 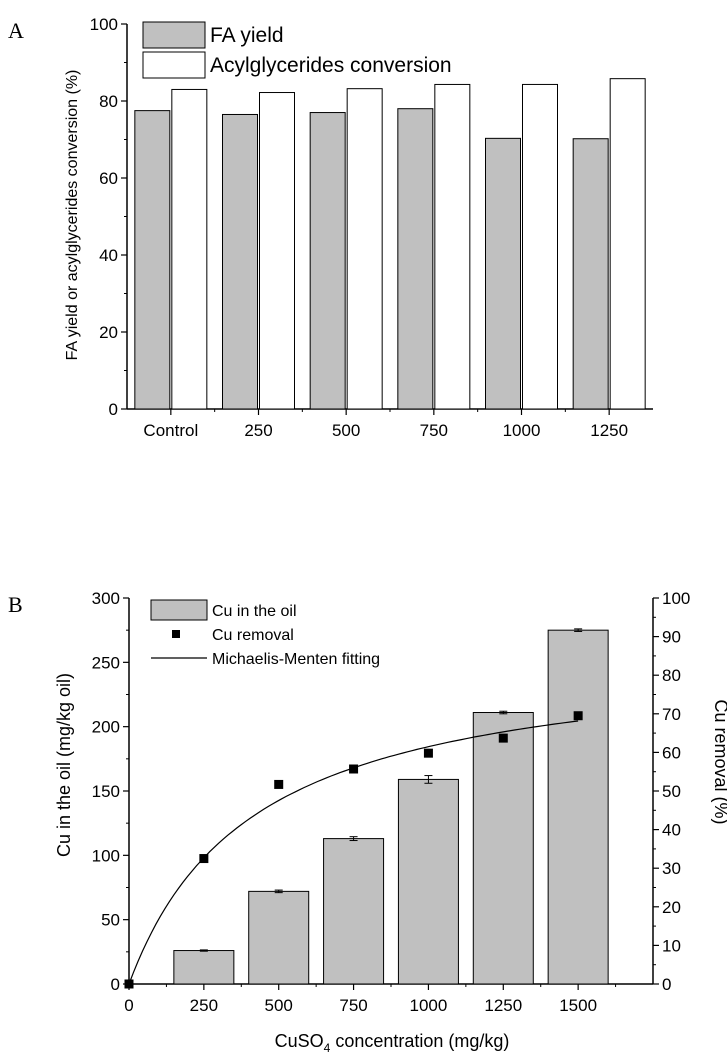 What do you see at coordinates (299, 1041) in the screenshot?
I see `x-axis-label-main: CuSO` at bounding box center [299, 1041].